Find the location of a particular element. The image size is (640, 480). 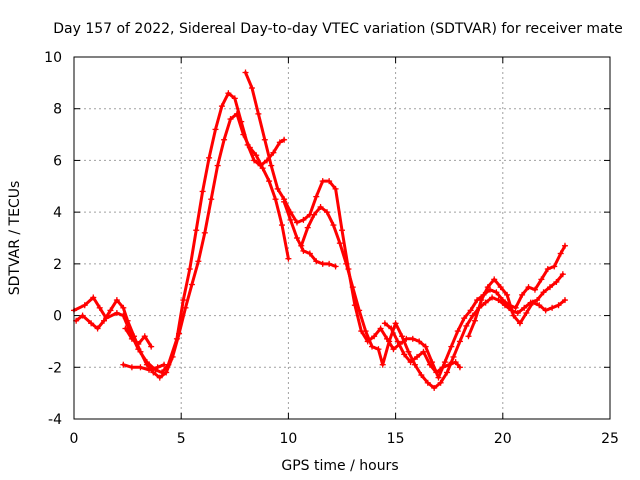

y-tick-label: -2 is located at coordinates (55, 368).